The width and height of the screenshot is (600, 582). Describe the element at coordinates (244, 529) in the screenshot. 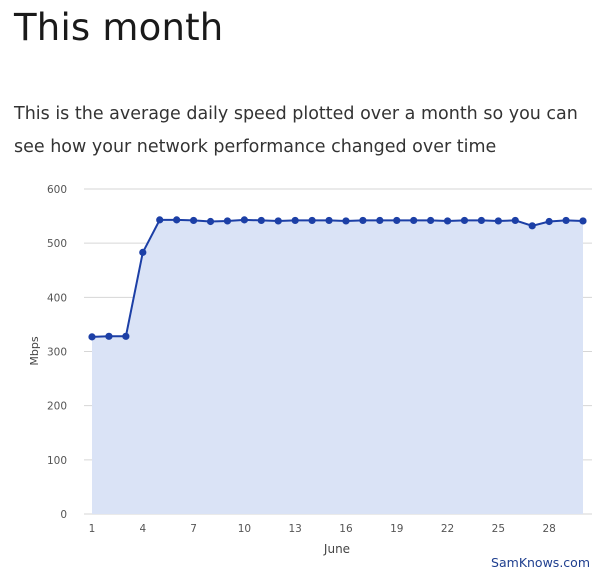

I see `x-tick-label: 10` at that location.